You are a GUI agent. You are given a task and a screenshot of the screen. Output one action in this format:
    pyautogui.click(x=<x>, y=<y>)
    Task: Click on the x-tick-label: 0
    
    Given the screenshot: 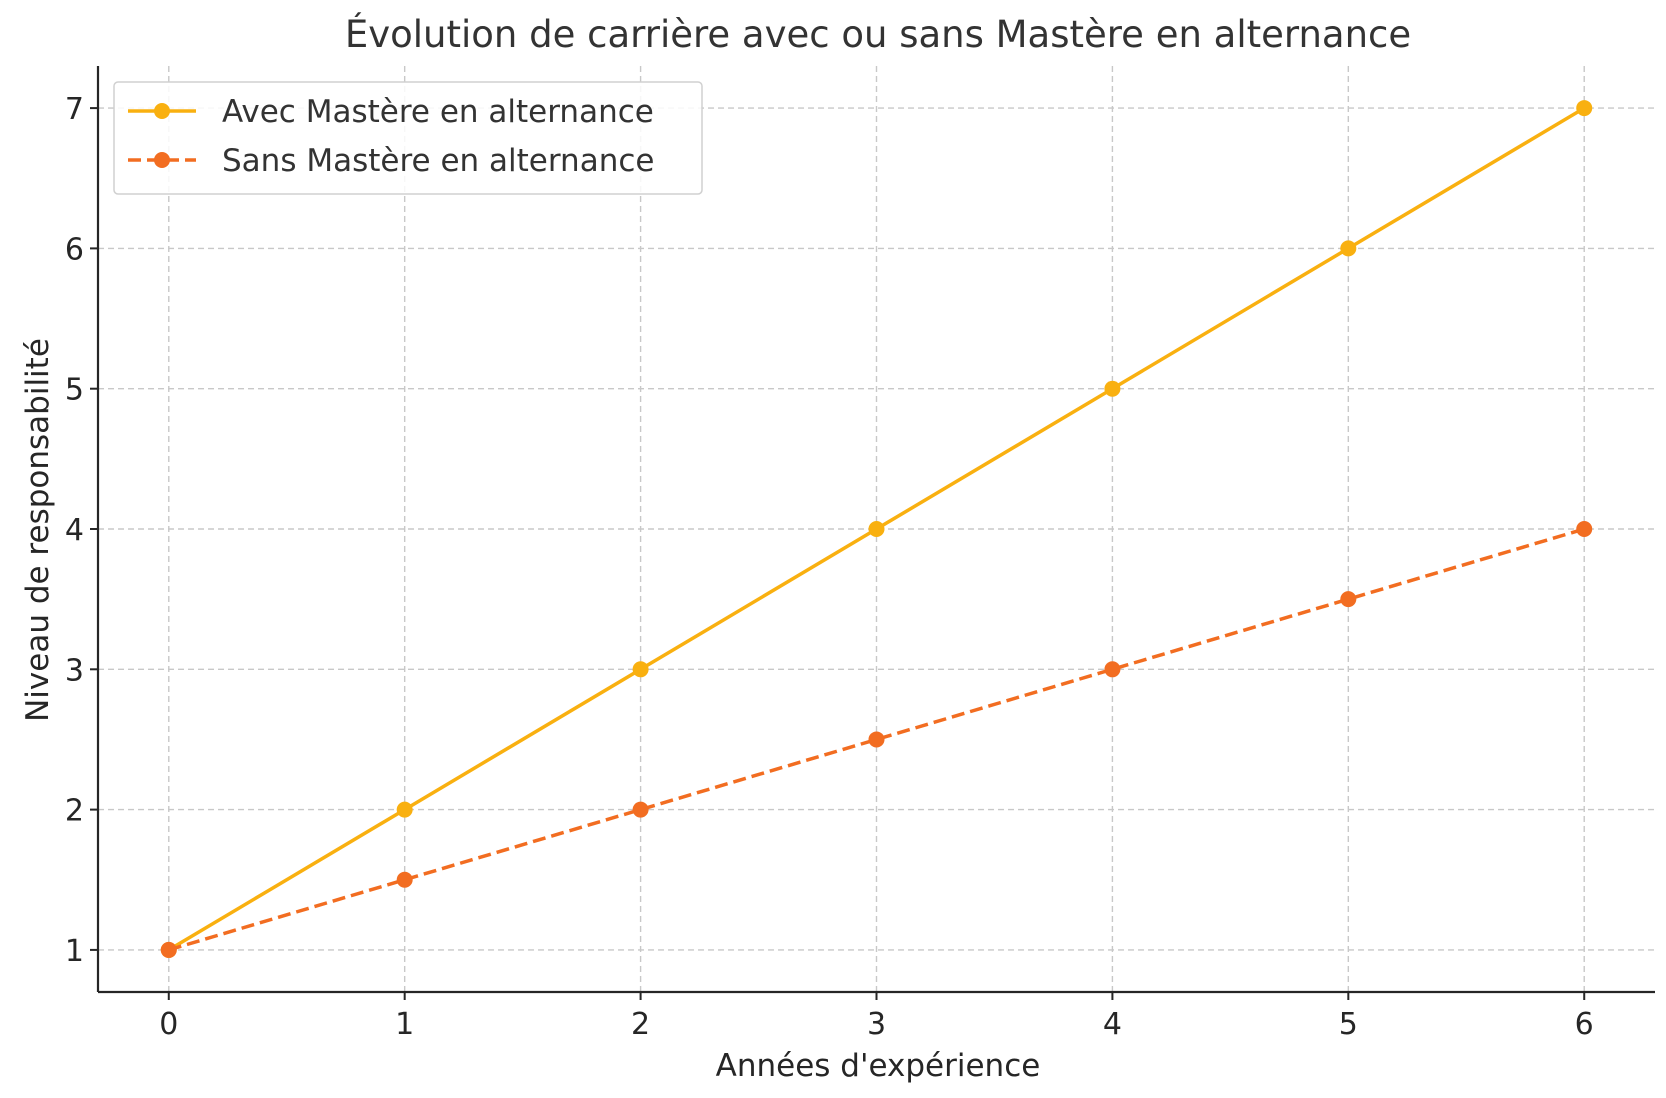 What is the action you would take?
    pyautogui.click(x=168, y=1024)
    